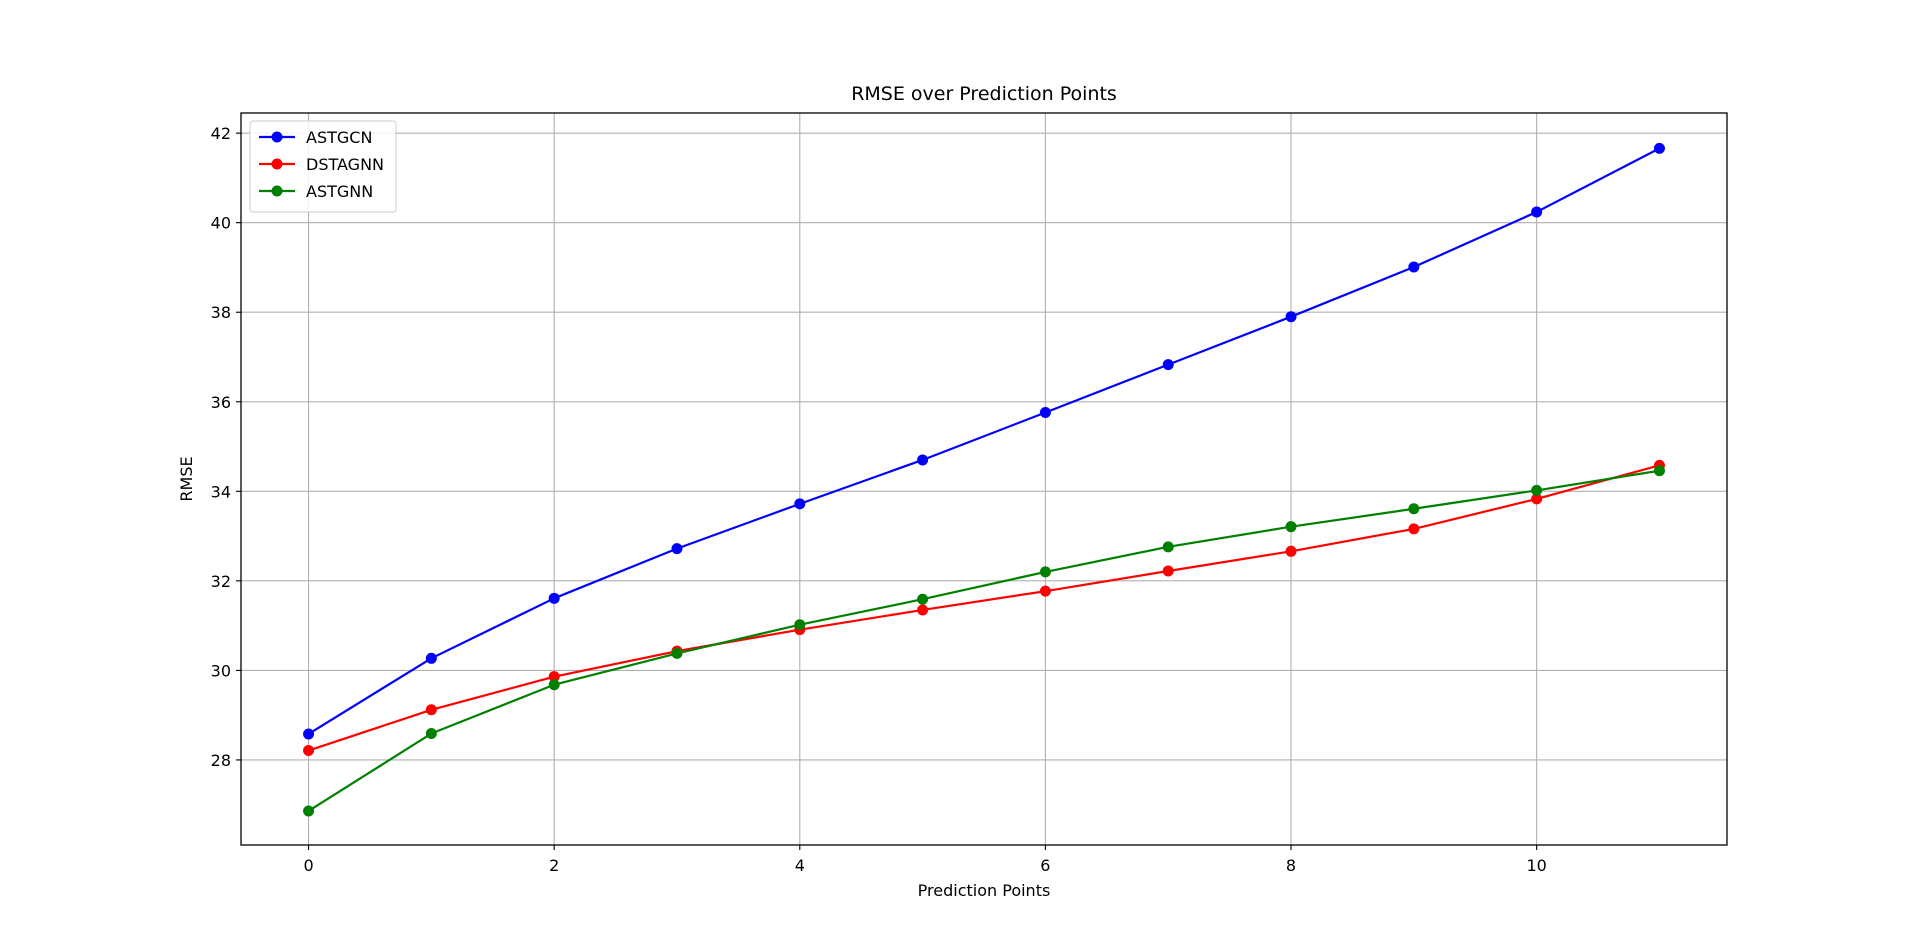 This screenshot has height=948, width=1920. I want to click on x-tick-label: 6, so click(1045, 865).